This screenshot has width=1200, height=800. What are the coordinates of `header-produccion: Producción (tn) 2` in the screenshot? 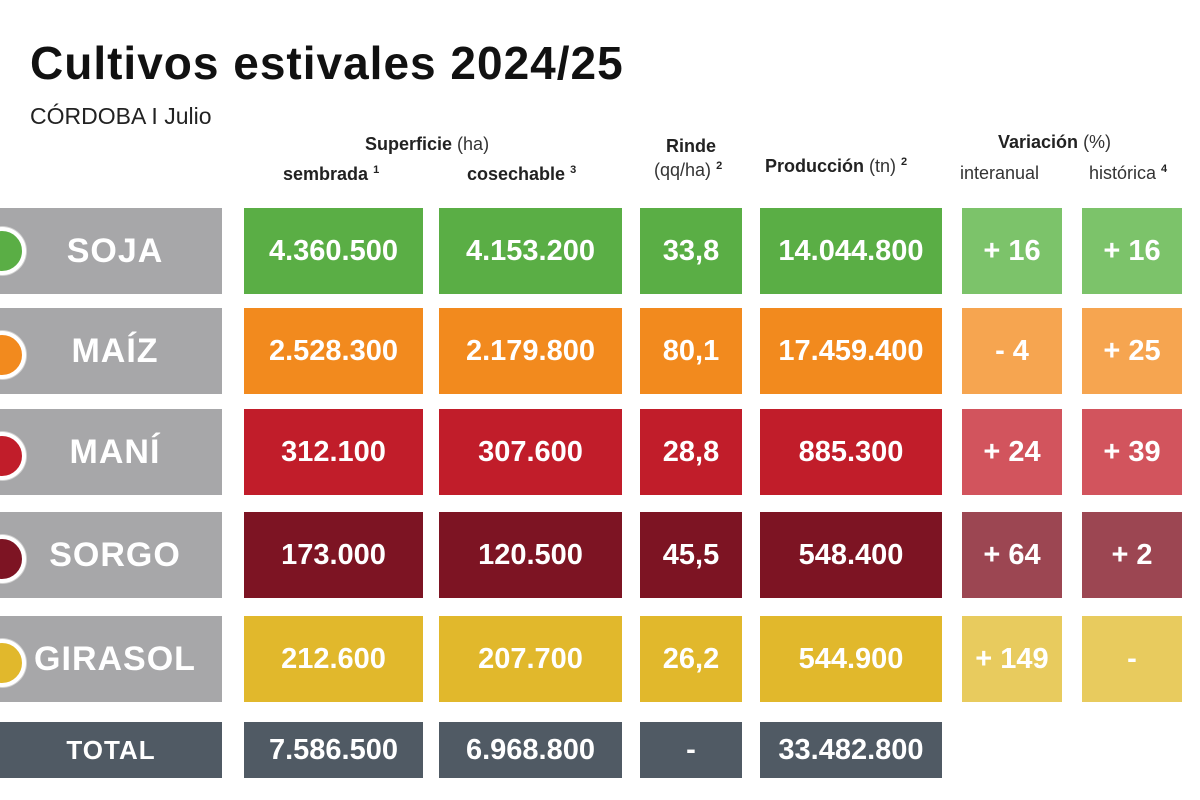 It's located at (836, 166).